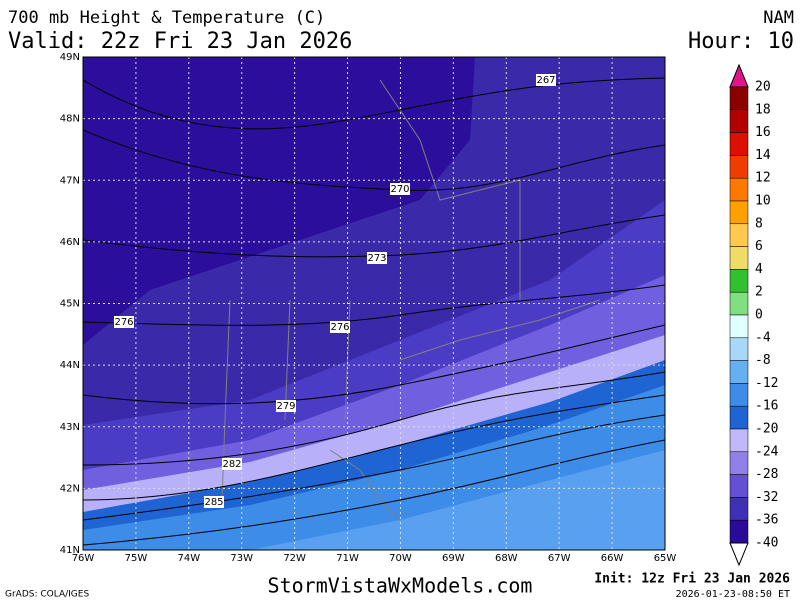 The width and height of the screenshot is (800, 600). I want to click on forecast-hour: Hour: 10, so click(741, 41).